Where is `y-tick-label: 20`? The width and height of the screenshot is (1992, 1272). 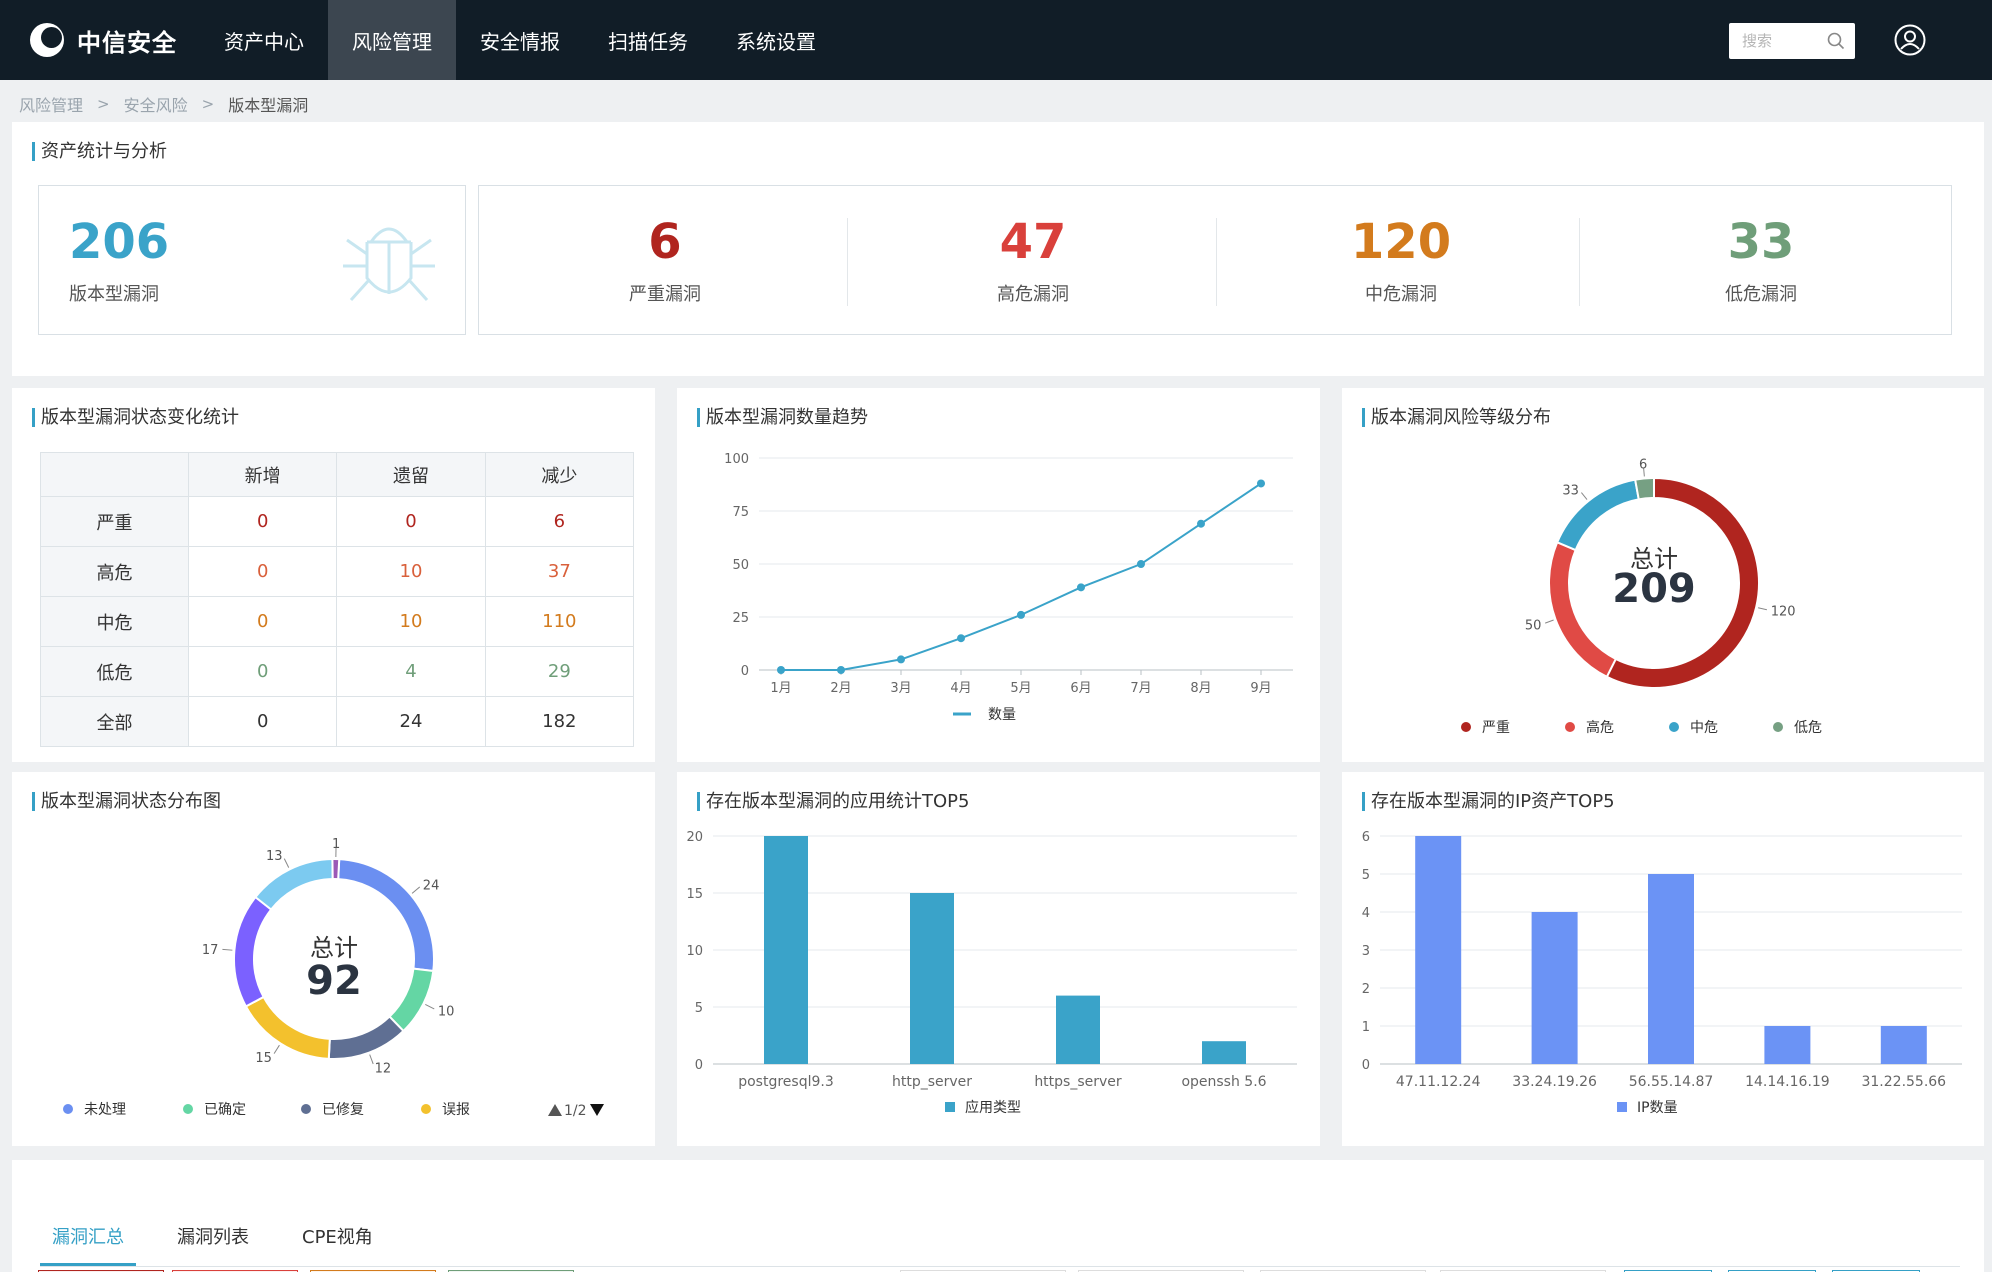 y-tick-label: 20 is located at coordinates (694, 837).